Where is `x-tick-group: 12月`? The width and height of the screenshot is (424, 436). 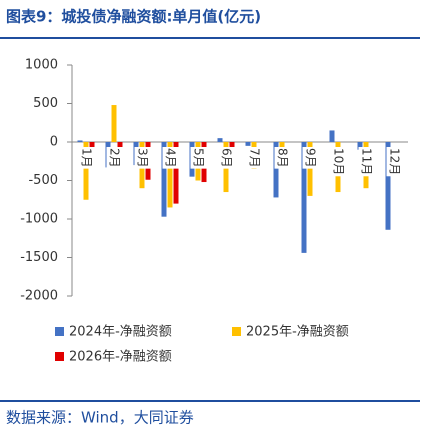
x-tick-group: 12月 is located at coordinates (394, 162).